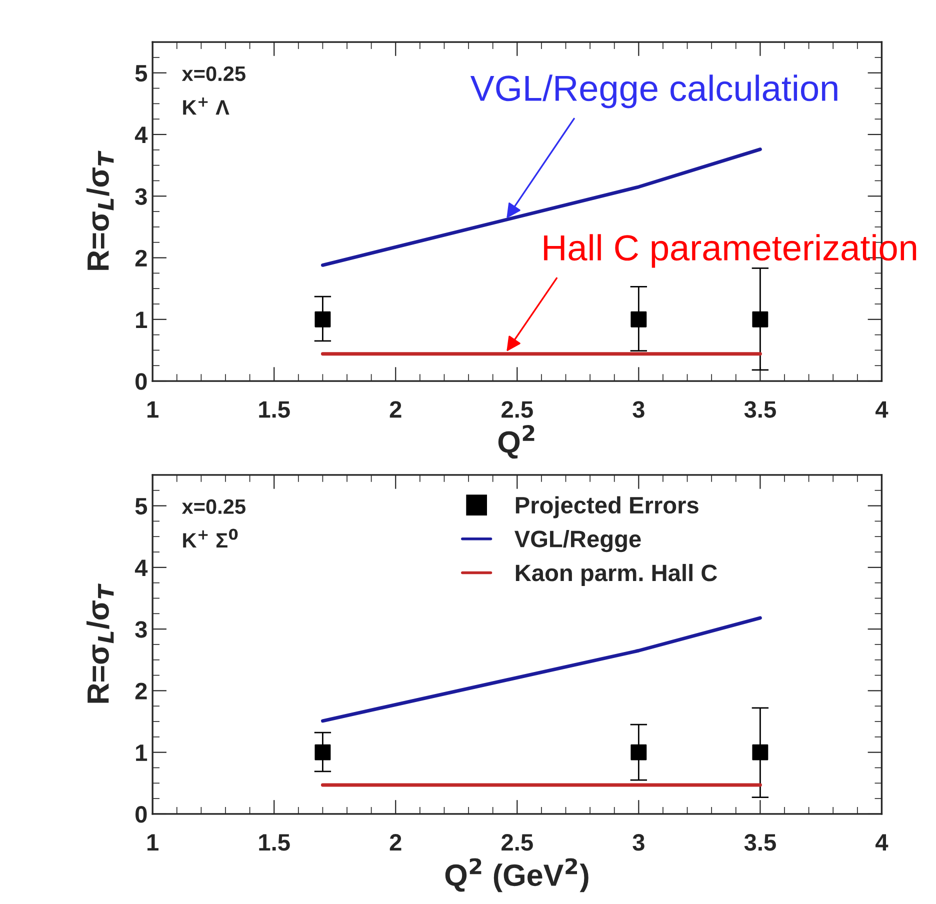 Image resolution: width=936 pixels, height=904 pixels. What do you see at coordinates (516, 875) in the screenshot?
I see `x-axis-title: Q$^{2}$ (GeV$^{2}$)` at bounding box center [516, 875].